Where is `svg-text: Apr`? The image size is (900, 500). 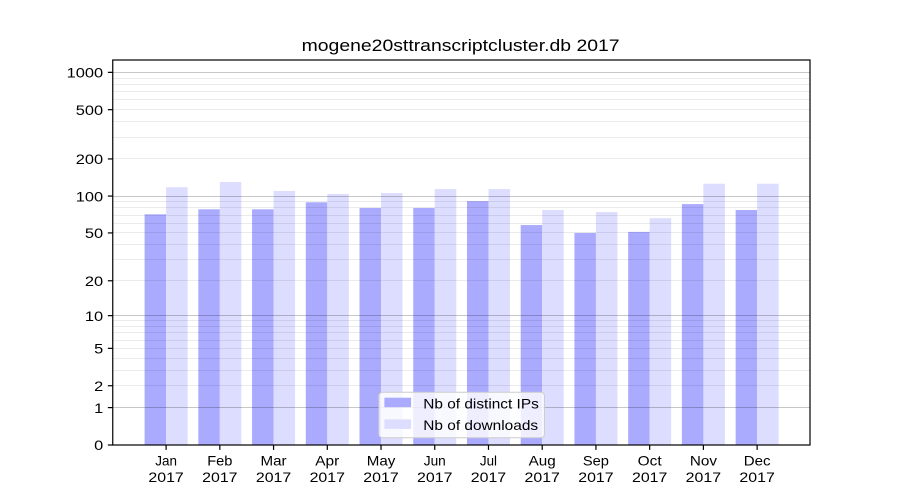 svg-text: Apr is located at coordinates (327, 461).